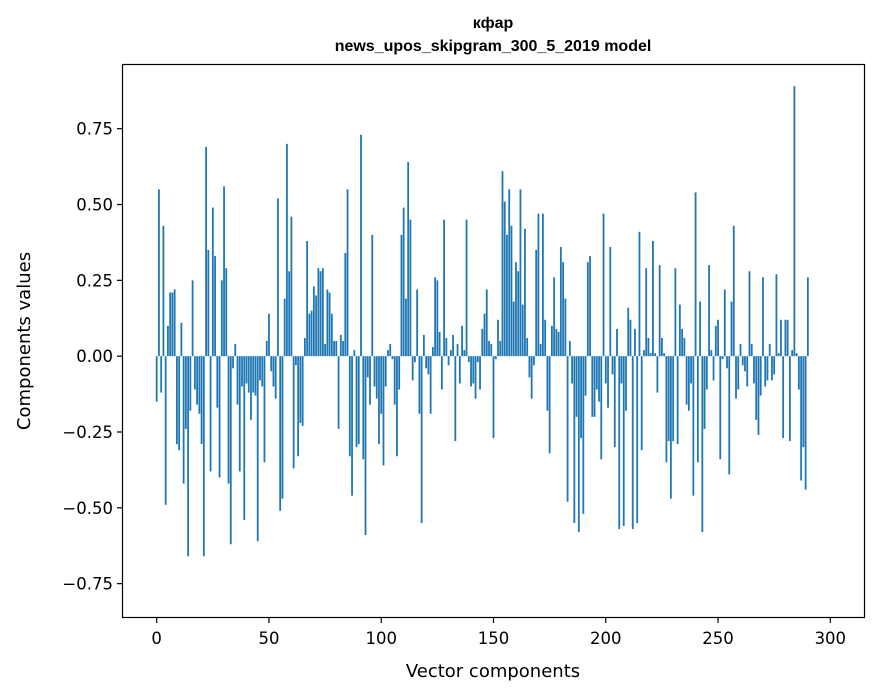  I want to click on x-tick-label-5: 250, so click(718, 638).